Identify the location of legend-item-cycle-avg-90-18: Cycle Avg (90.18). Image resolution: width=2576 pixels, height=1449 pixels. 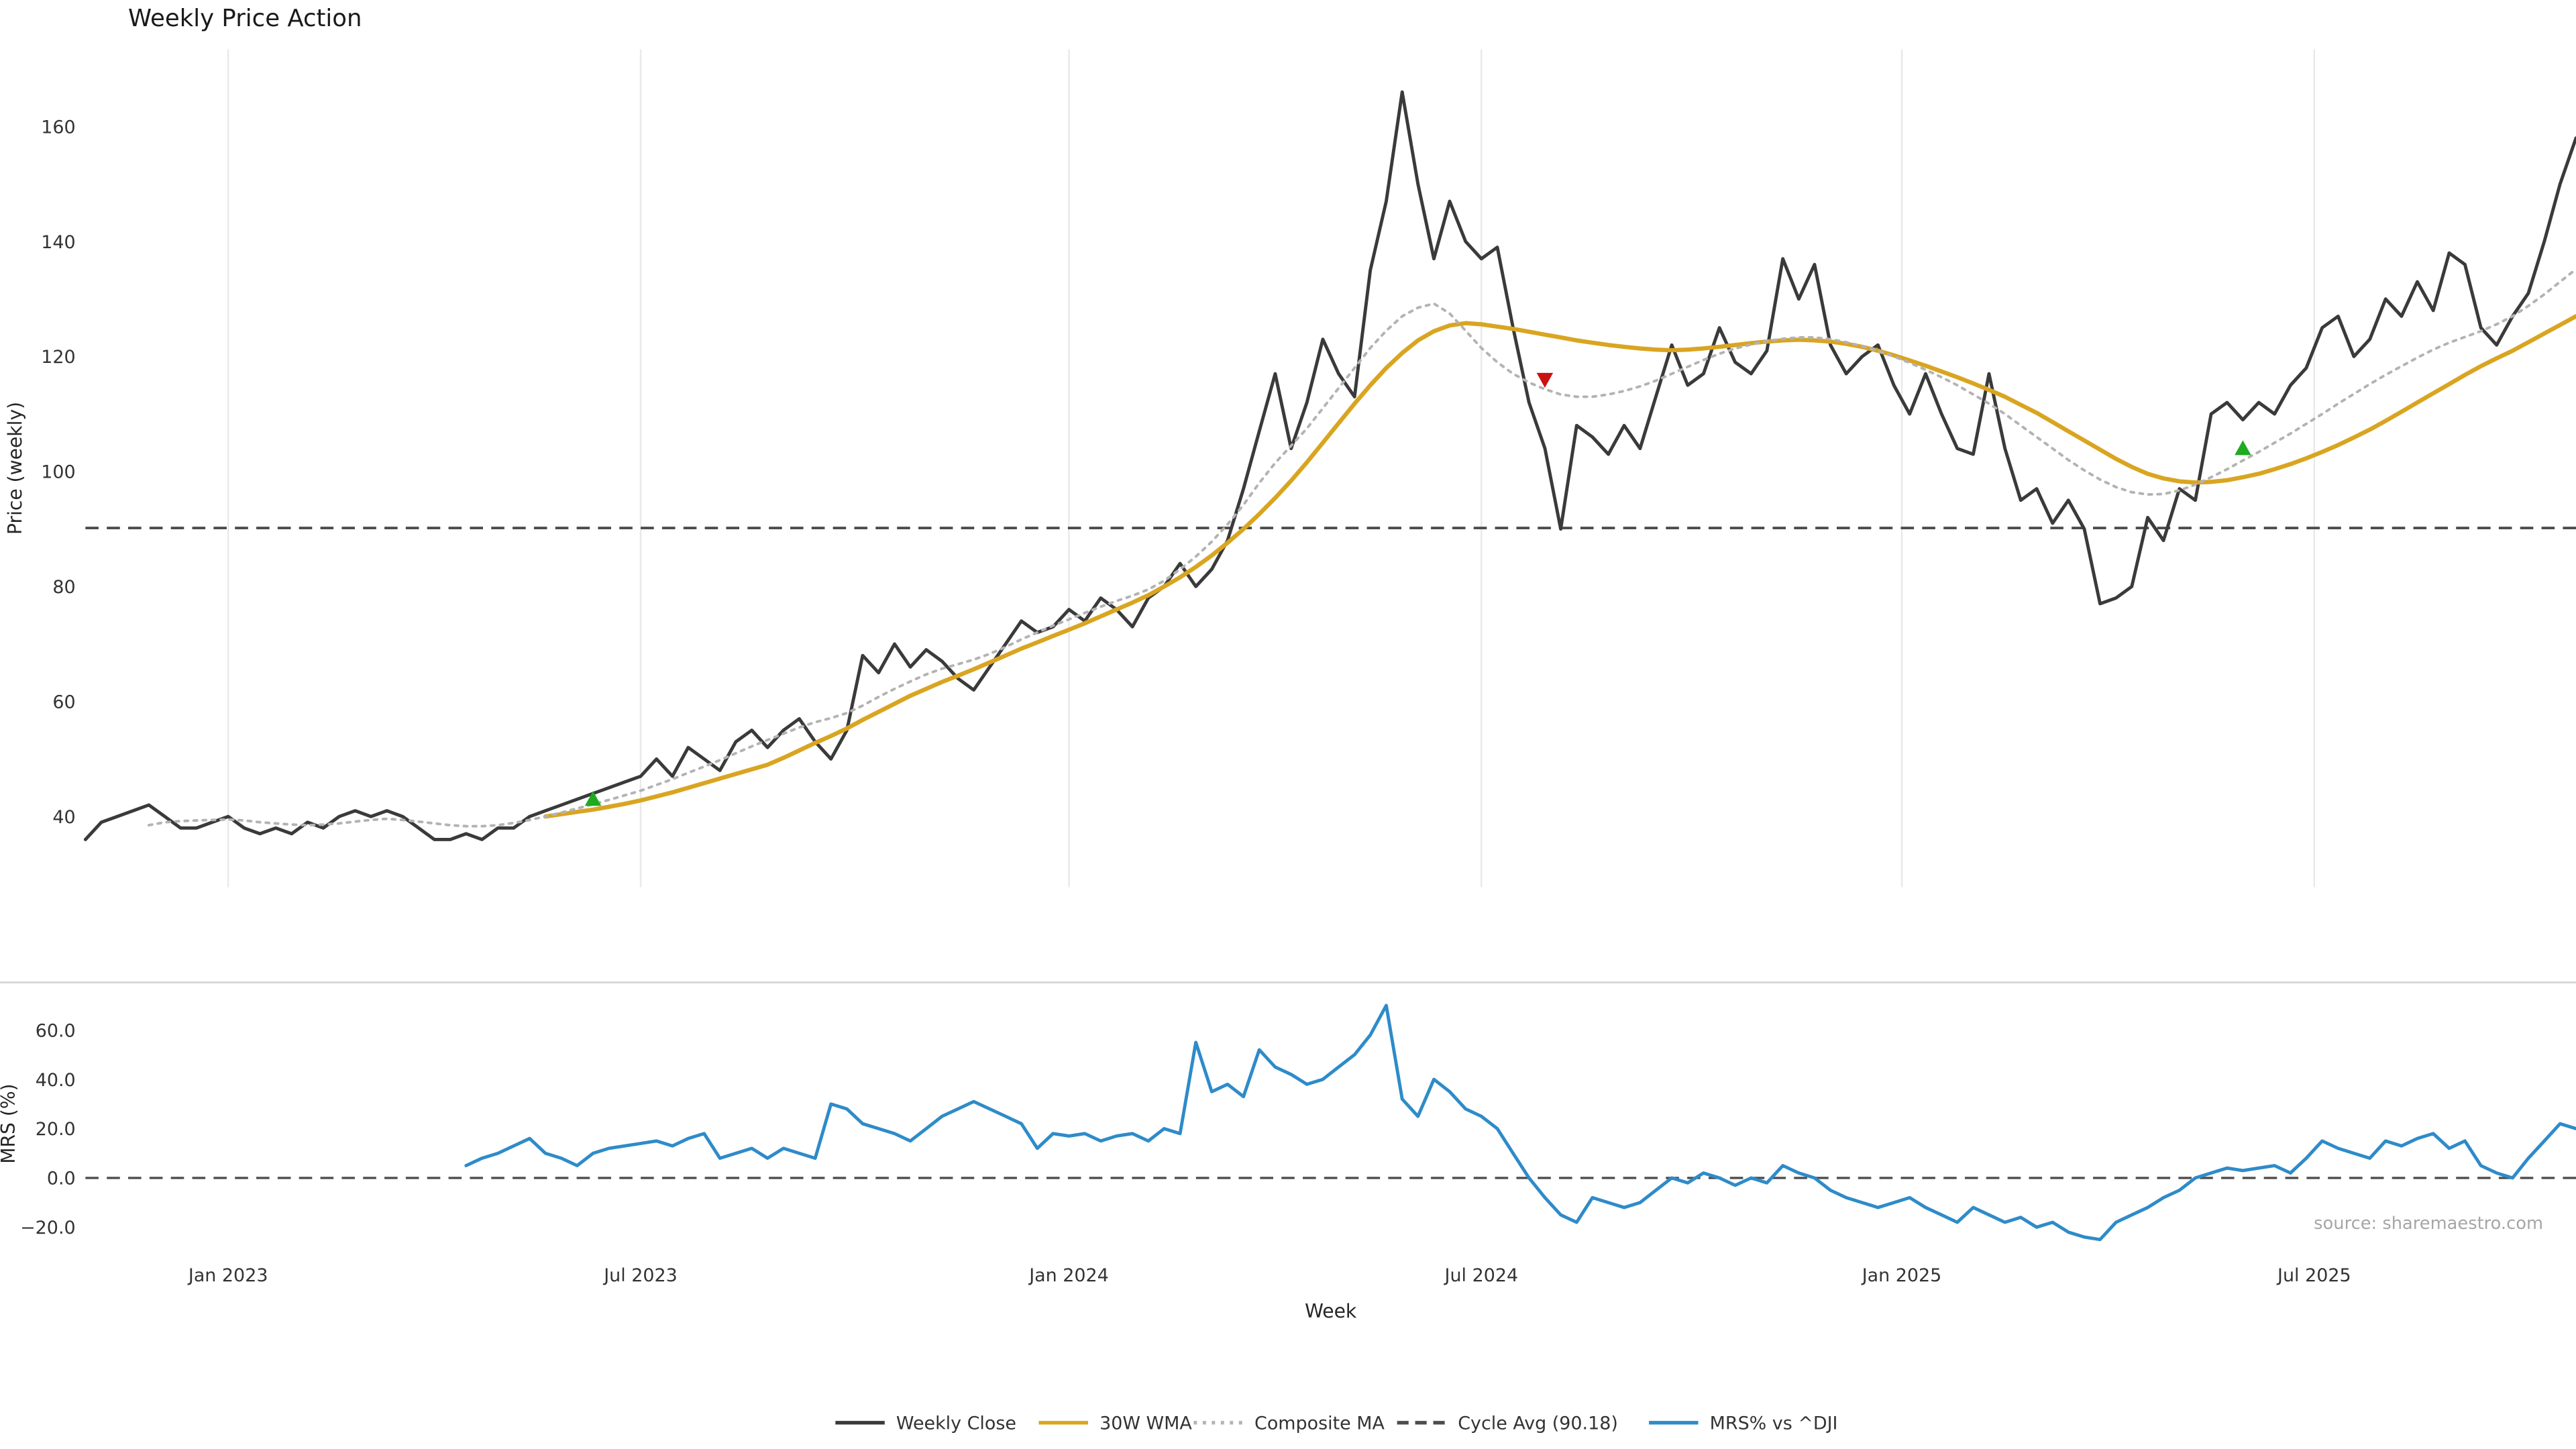
(1507, 1423).